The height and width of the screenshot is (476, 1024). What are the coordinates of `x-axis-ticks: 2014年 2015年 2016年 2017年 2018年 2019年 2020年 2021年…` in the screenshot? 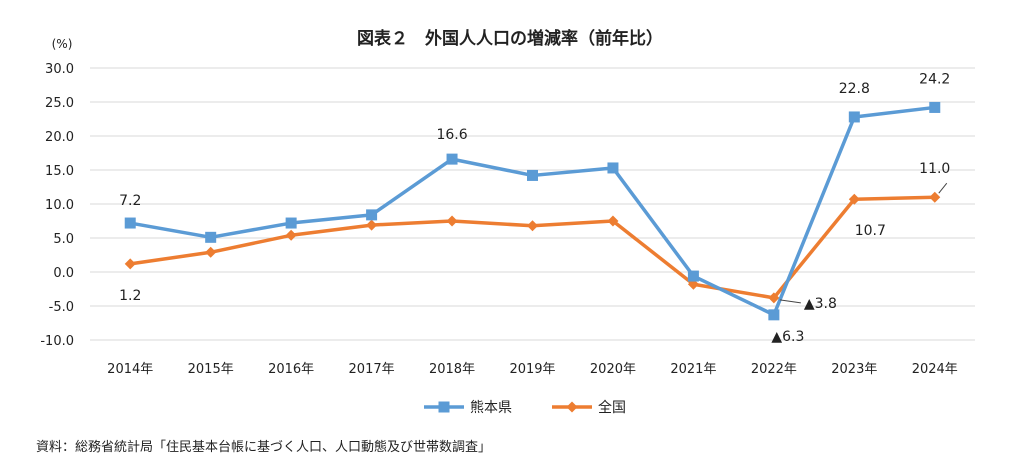 It's located at (532, 369).